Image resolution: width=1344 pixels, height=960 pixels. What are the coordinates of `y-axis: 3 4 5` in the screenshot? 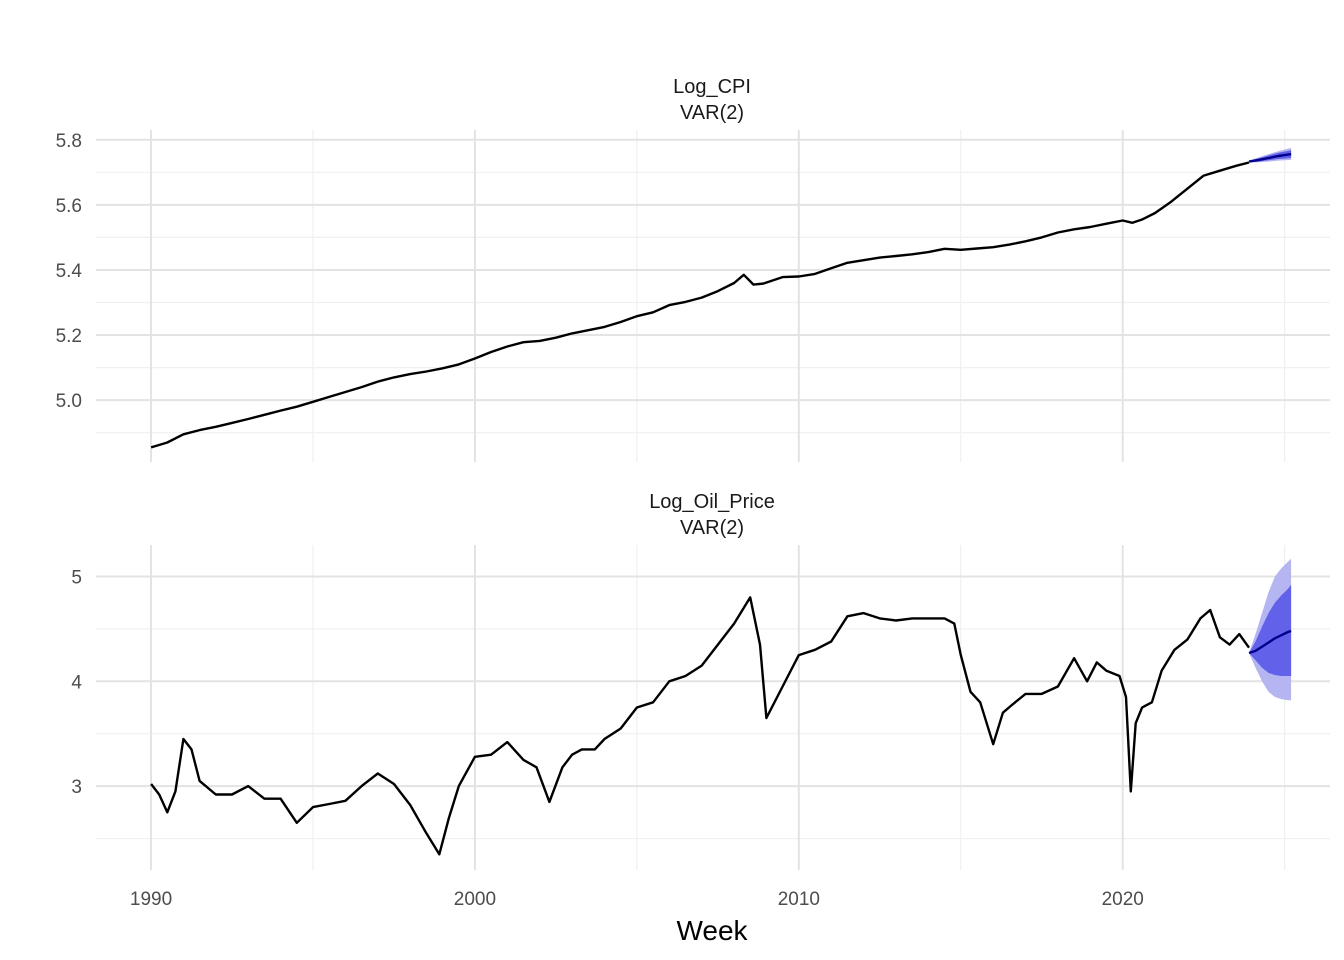 It's located at (76, 682).